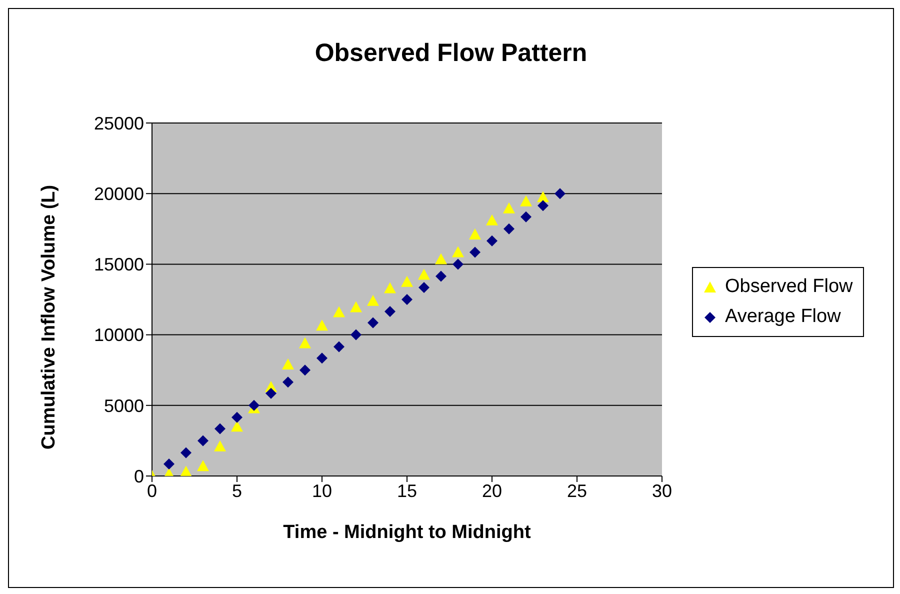  What do you see at coordinates (124, 406) in the screenshot?
I see `y-tick-label: 5000` at bounding box center [124, 406].